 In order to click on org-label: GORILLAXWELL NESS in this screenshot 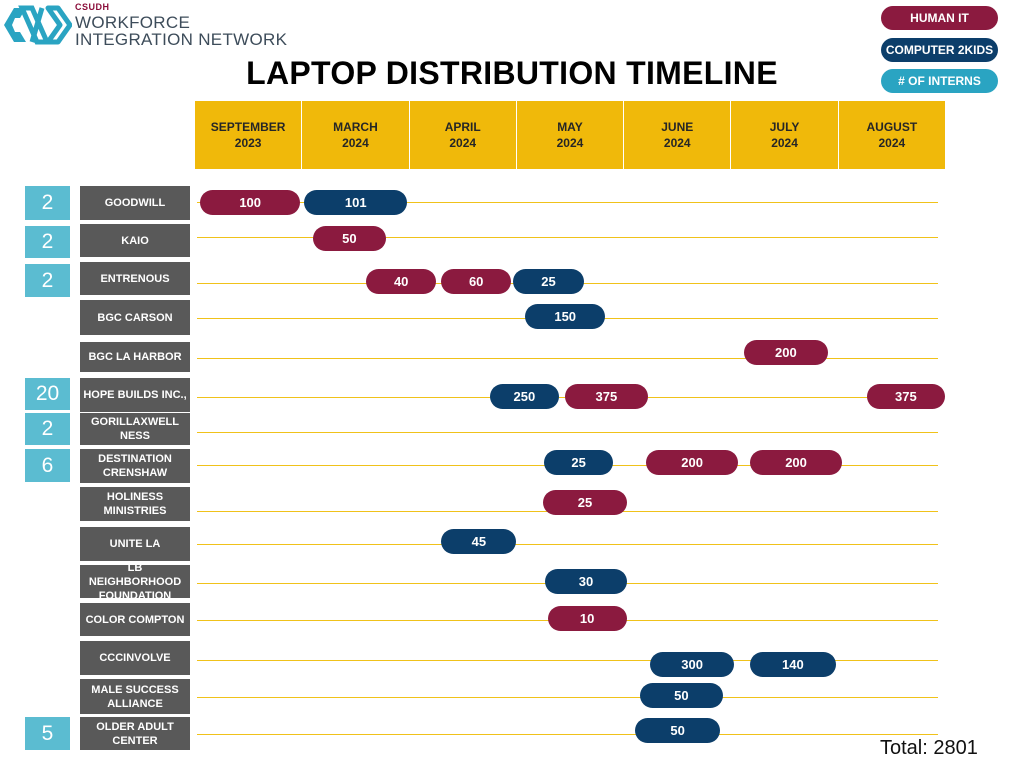, I will do `click(135, 429)`.